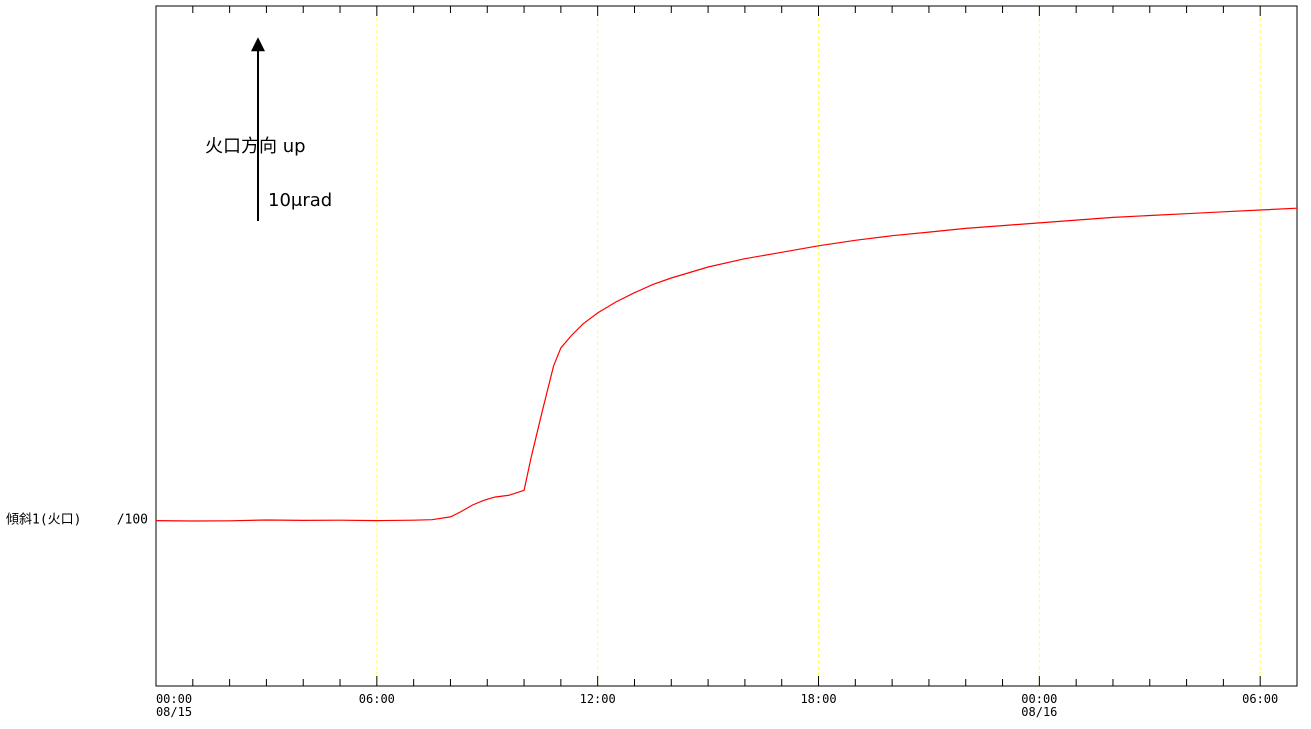  I want to click on tick-label-time-2: 12:00, so click(598, 699).